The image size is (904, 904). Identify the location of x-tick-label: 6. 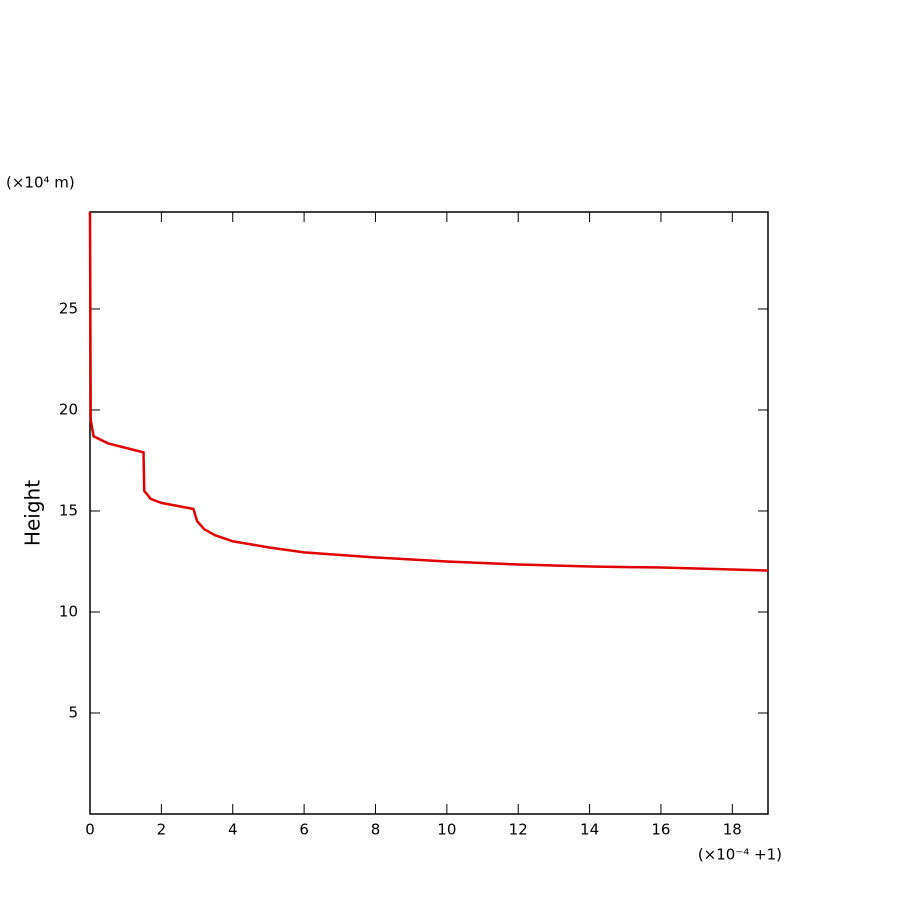
(304, 830).